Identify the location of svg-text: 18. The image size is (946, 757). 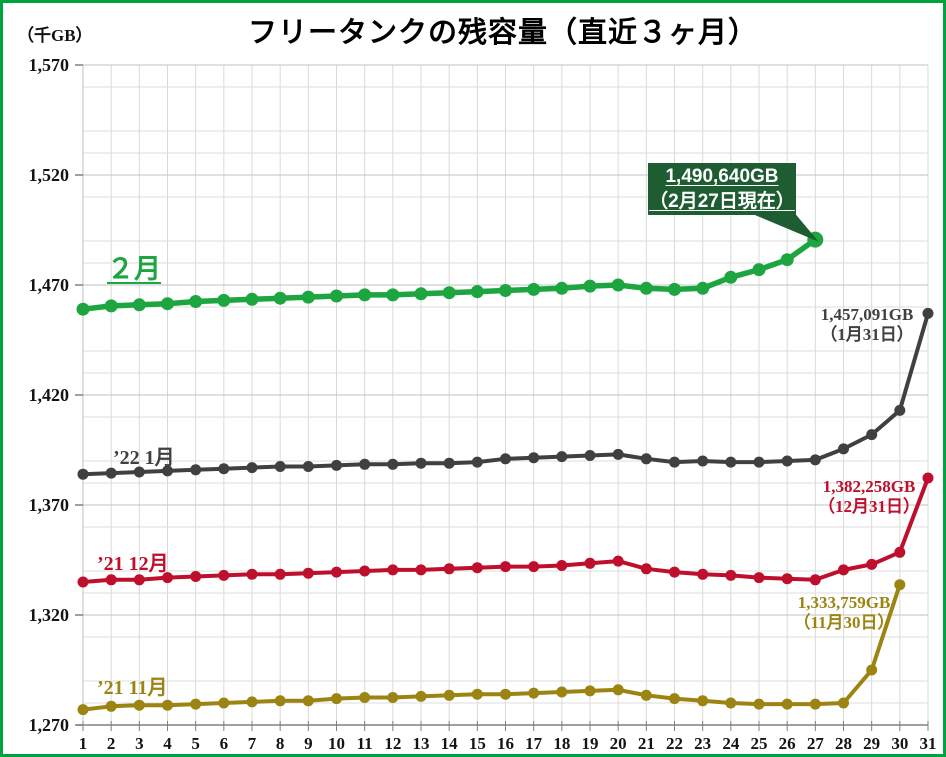
(561, 743).